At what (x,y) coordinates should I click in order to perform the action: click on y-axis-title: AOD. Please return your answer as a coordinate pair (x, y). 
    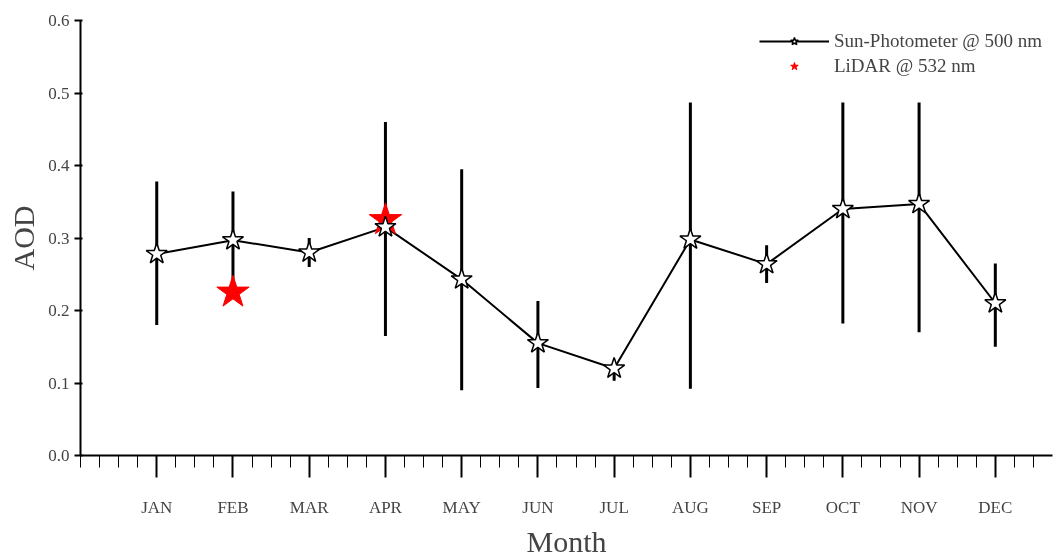
    Looking at the image, I should click on (24, 238).